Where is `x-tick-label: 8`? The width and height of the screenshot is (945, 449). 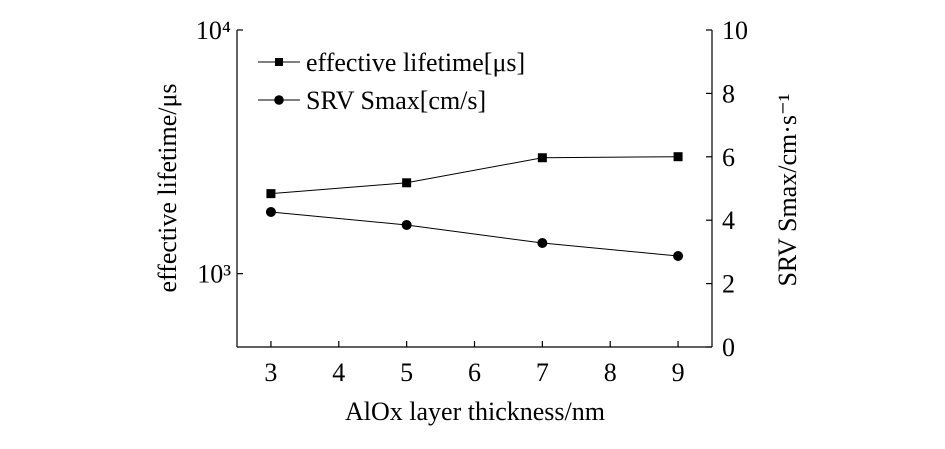 x-tick-label: 8 is located at coordinates (610, 372).